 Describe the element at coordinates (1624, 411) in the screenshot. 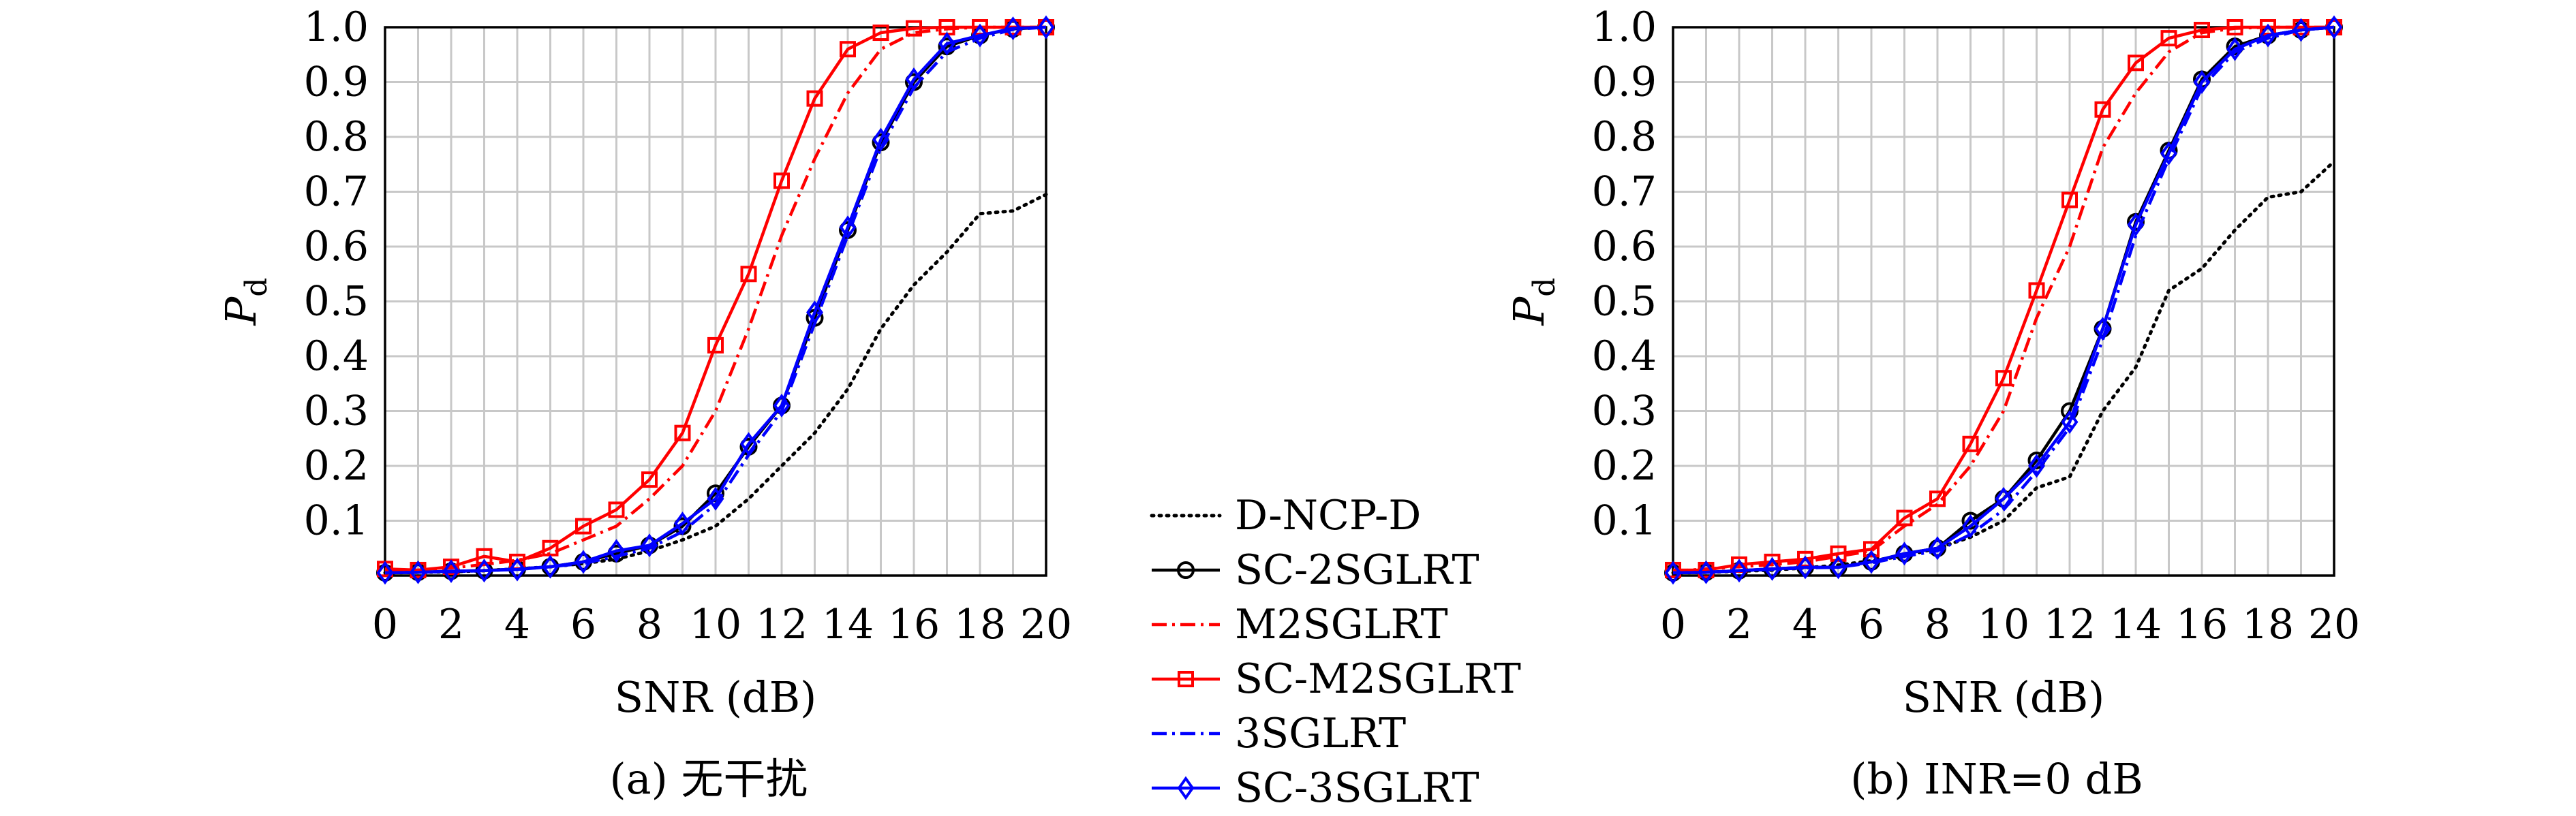

I see `y-tick-label: 0.3` at that location.